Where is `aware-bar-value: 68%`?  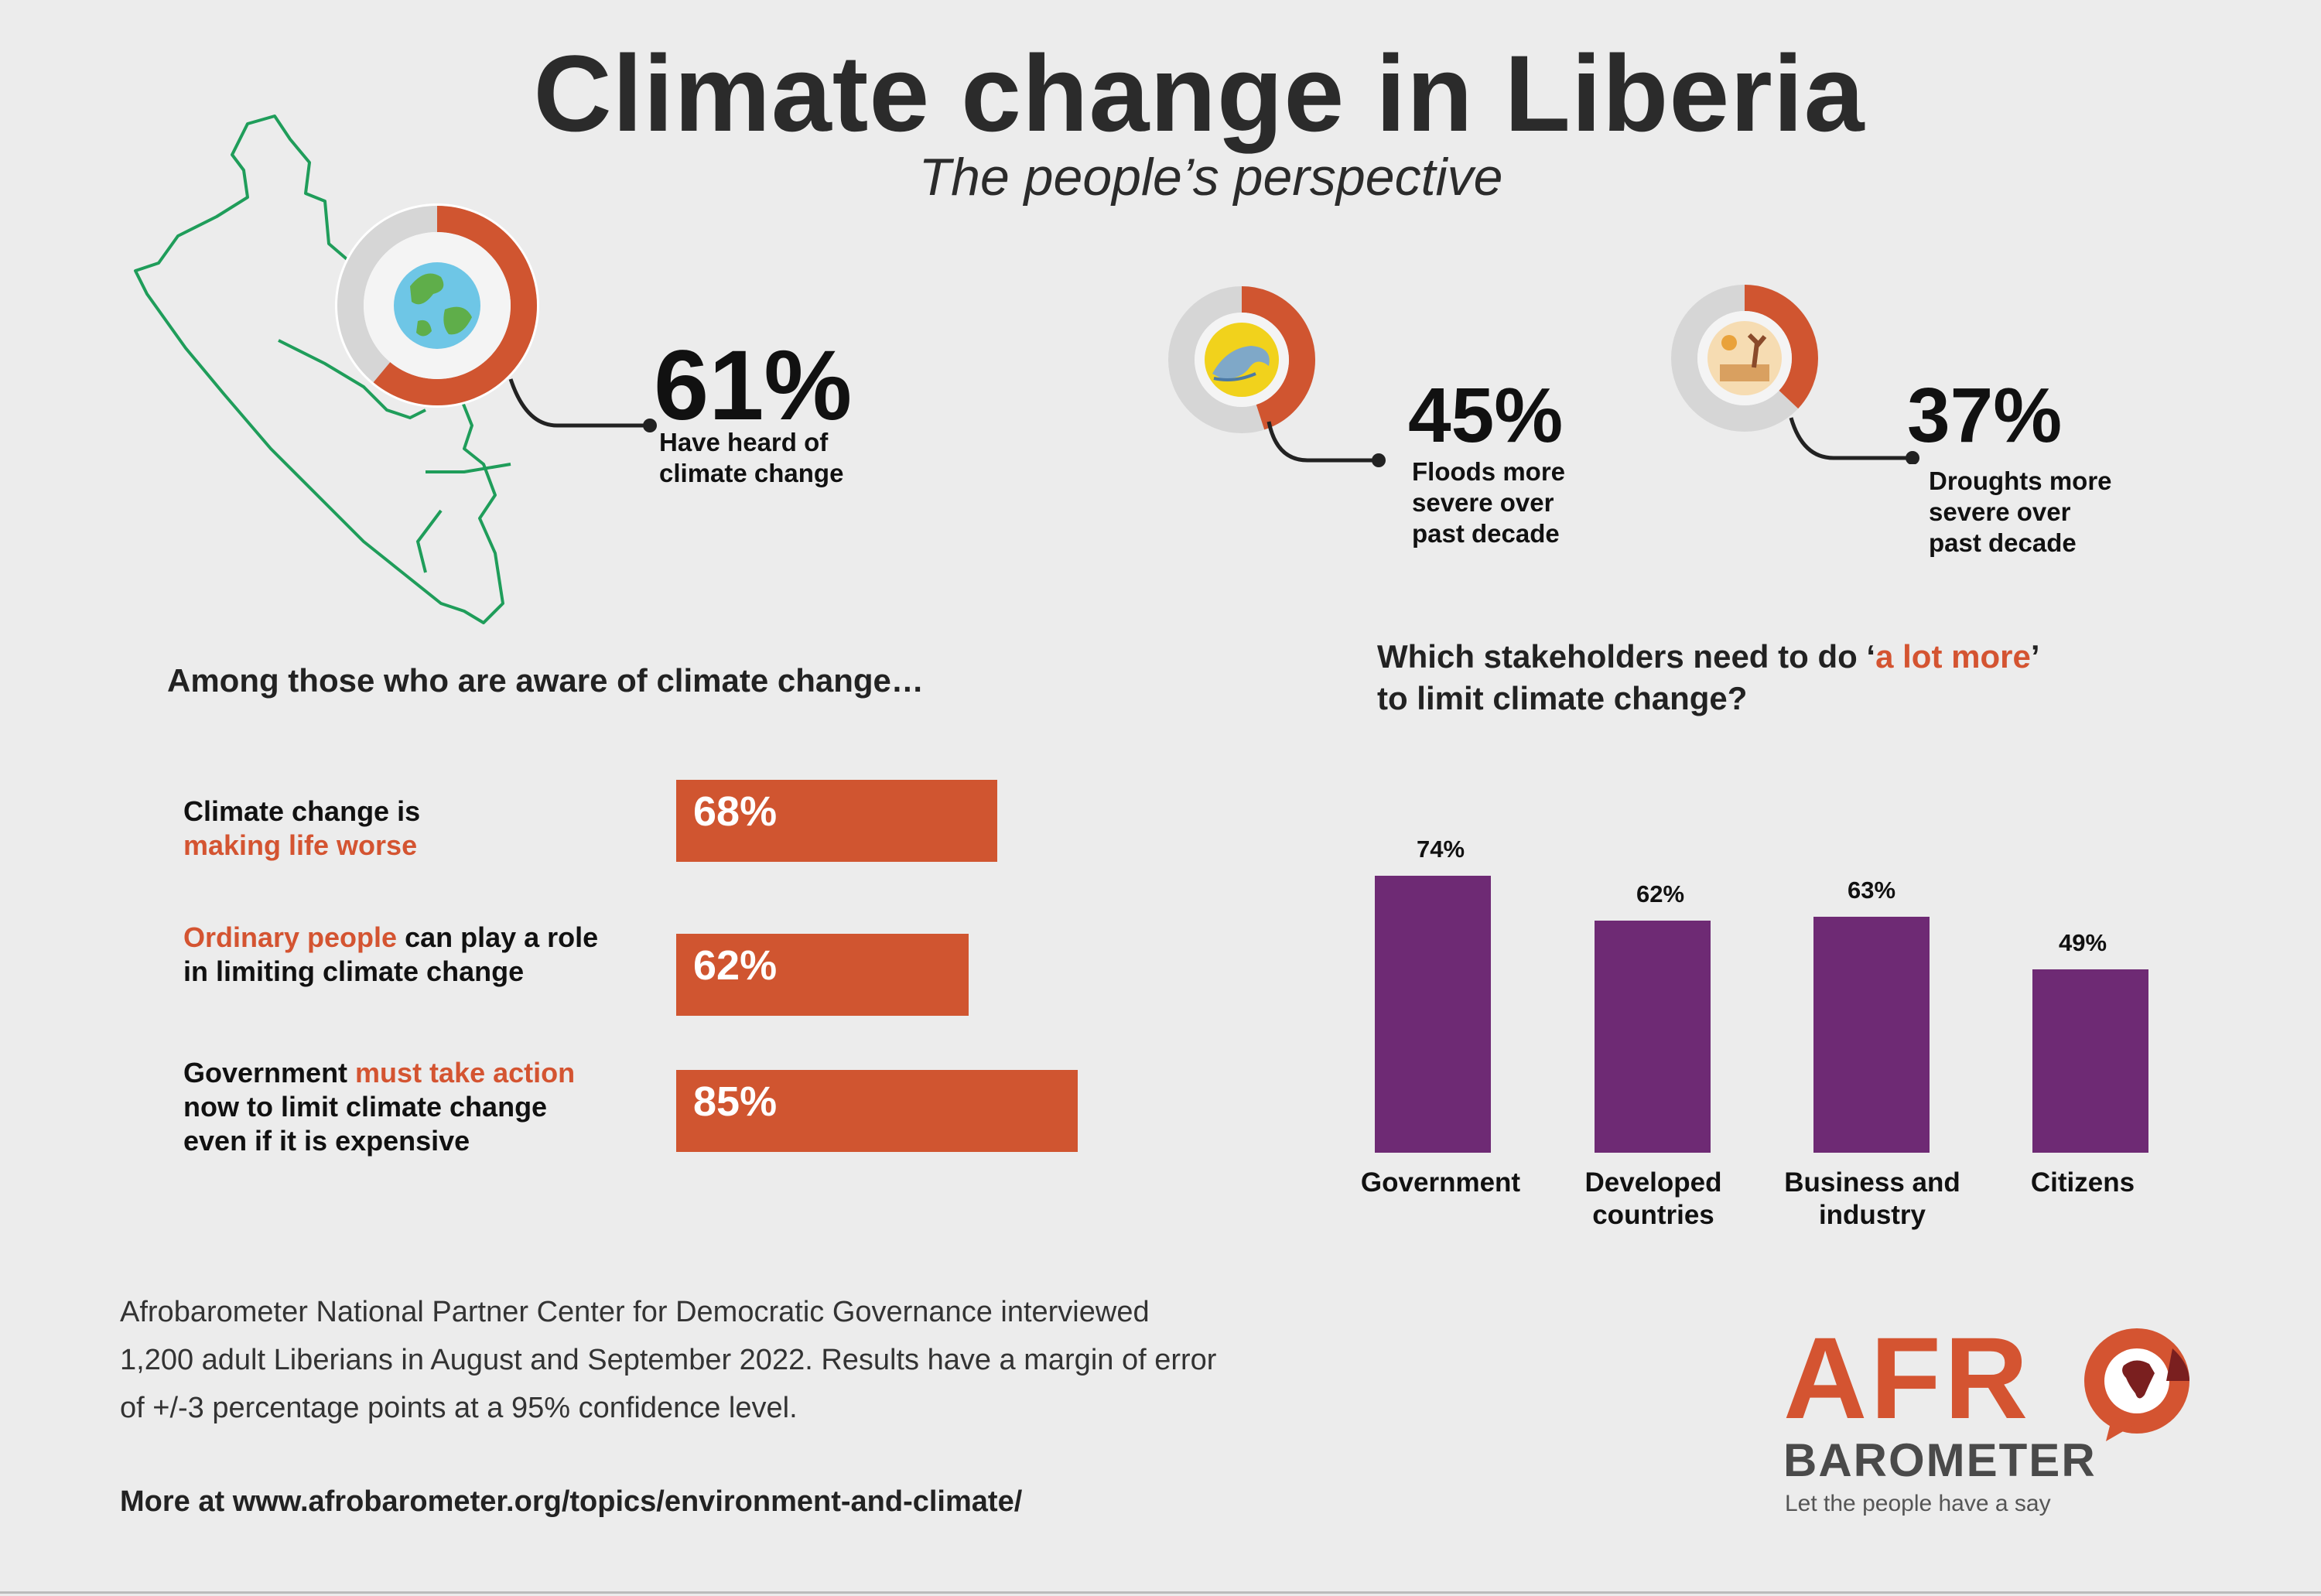
aware-bar-value: 68% is located at coordinates (735, 811).